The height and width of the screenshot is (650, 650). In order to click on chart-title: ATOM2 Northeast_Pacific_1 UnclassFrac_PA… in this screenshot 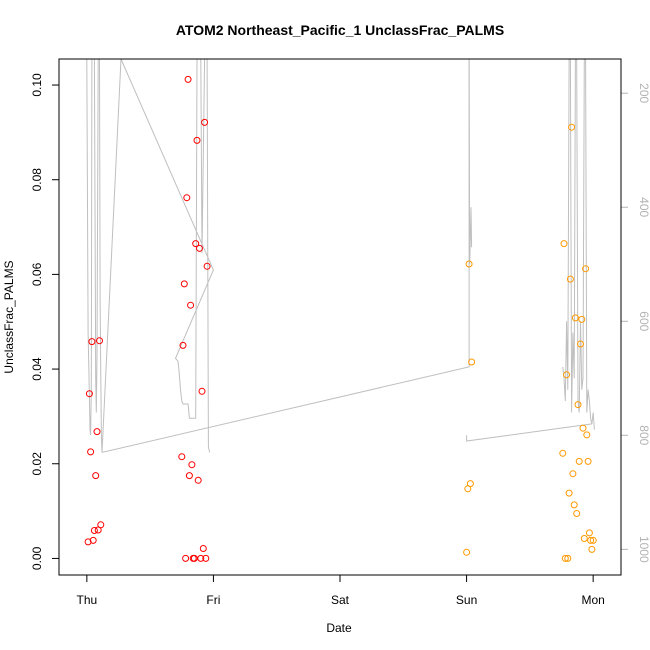, I will do `click(340, 30)`.